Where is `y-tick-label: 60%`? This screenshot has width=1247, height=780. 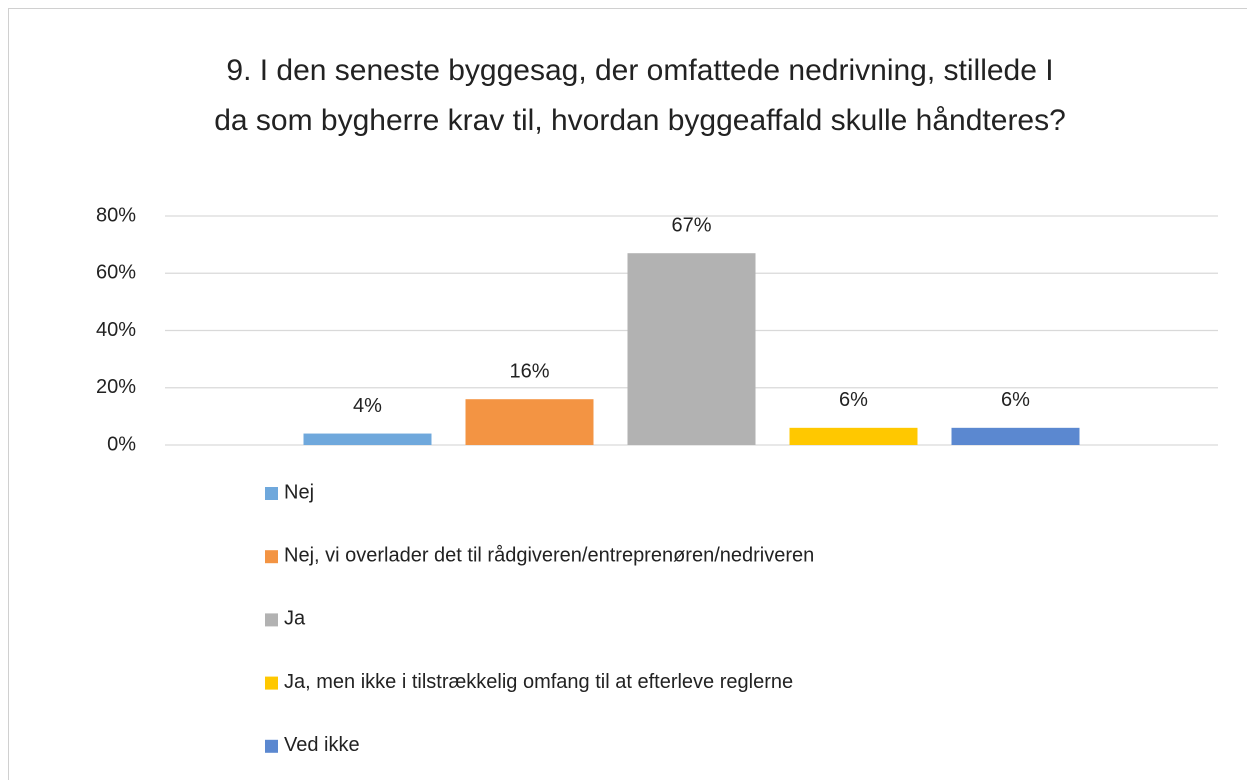 y-tick-label: 60% is located at coordinates (116, 273).